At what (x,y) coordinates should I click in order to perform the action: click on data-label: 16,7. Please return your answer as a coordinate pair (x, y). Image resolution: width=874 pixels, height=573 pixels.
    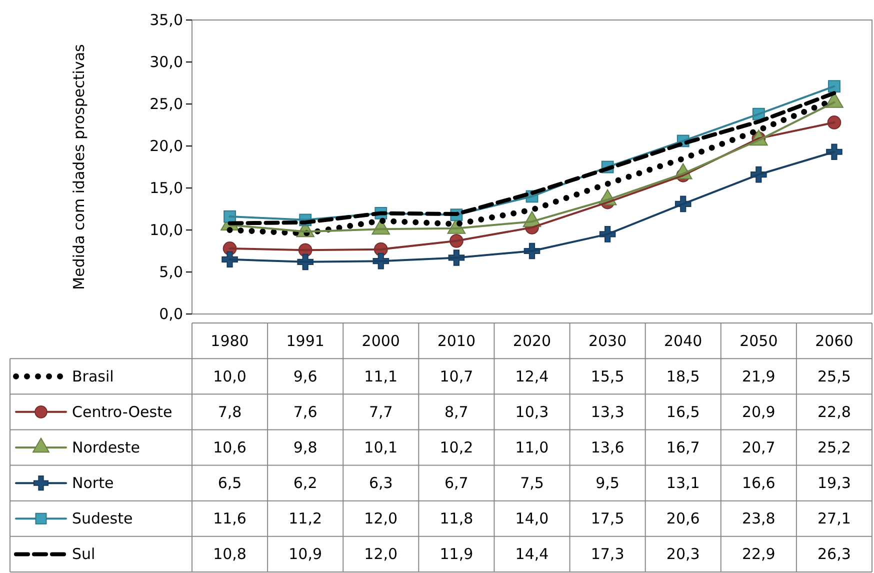
    Looking at the image, I should click on (683, 447).